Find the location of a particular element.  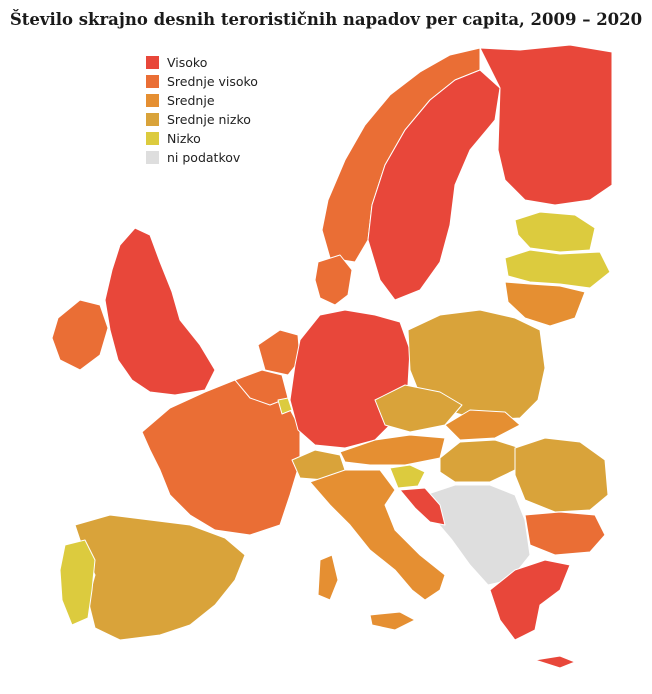

country-crete is located at coordinates (555, 662).